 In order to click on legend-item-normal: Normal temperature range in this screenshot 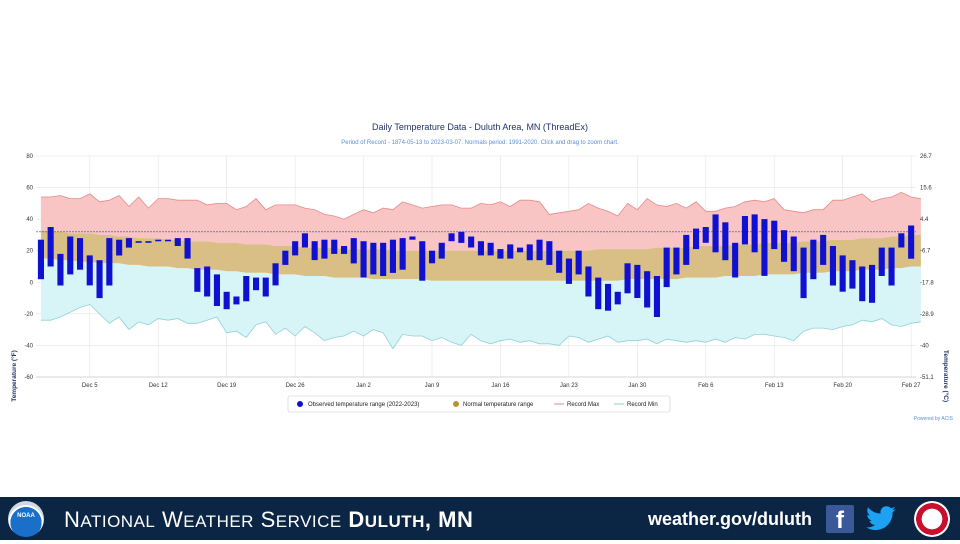, I will do `click(493, 404)`.